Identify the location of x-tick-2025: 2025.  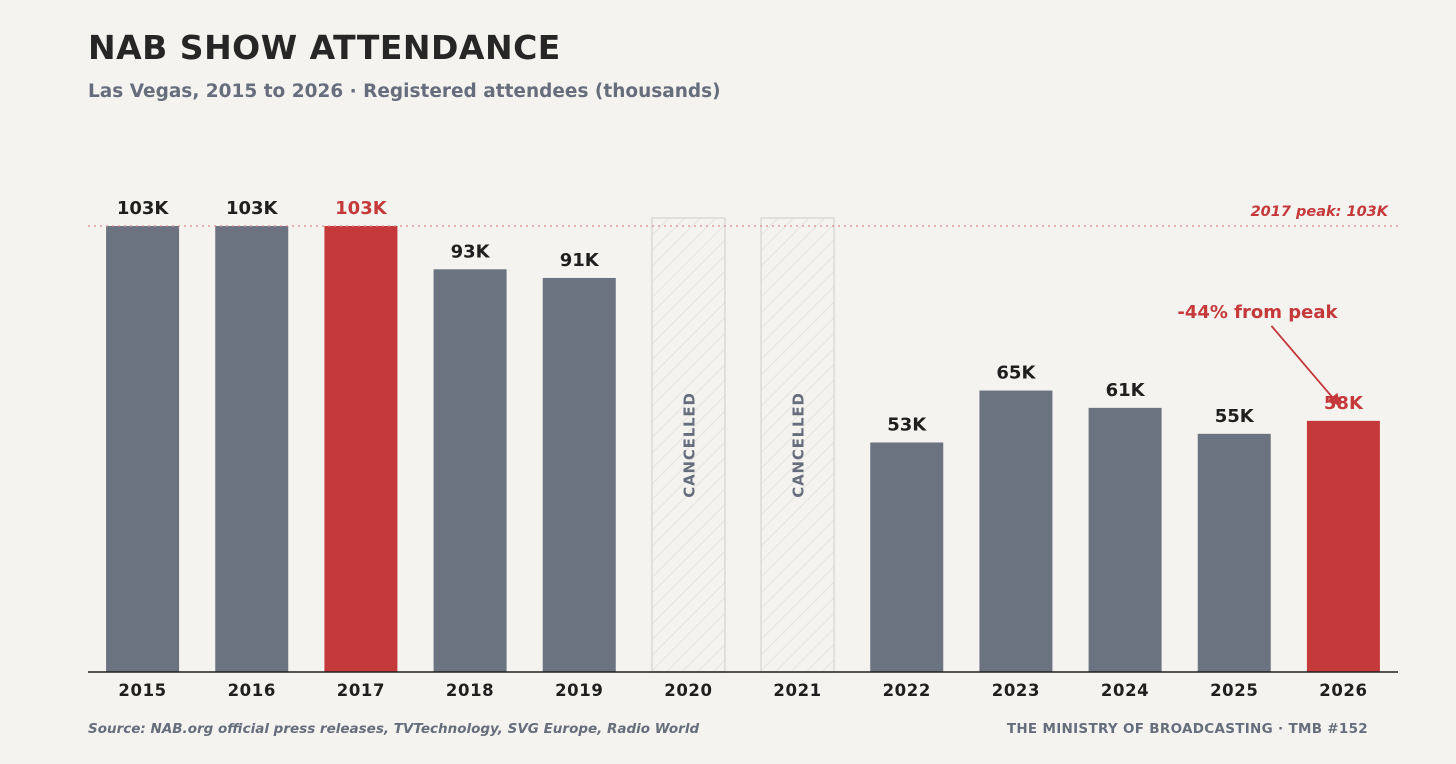
(1234, 690).